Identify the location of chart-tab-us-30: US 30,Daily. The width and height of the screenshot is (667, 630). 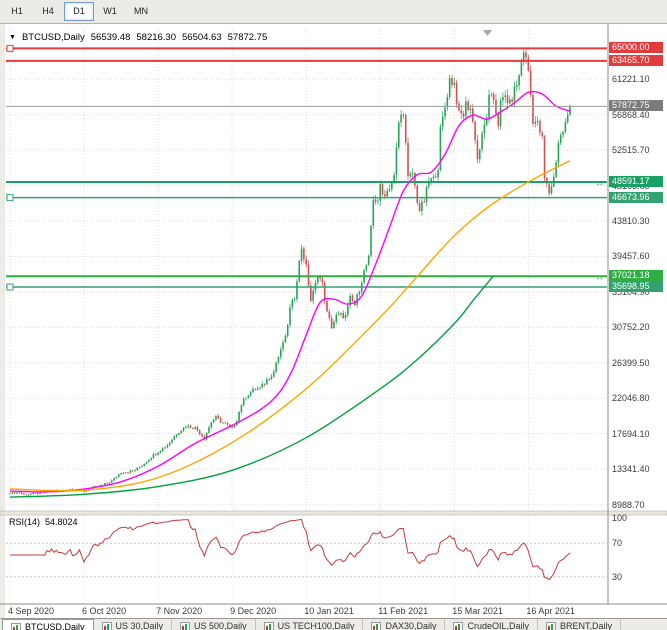
(133, 624).